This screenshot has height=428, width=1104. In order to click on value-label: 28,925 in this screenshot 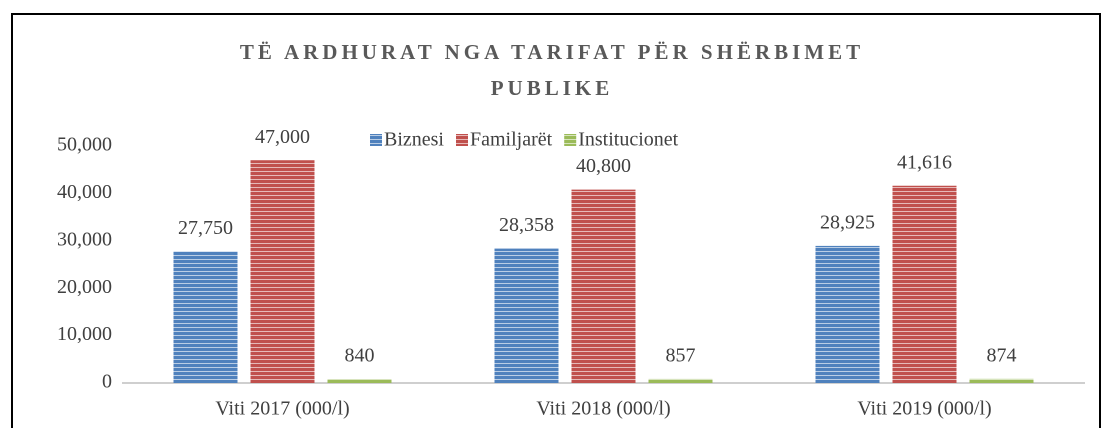, I will do `click(847, 222)`.